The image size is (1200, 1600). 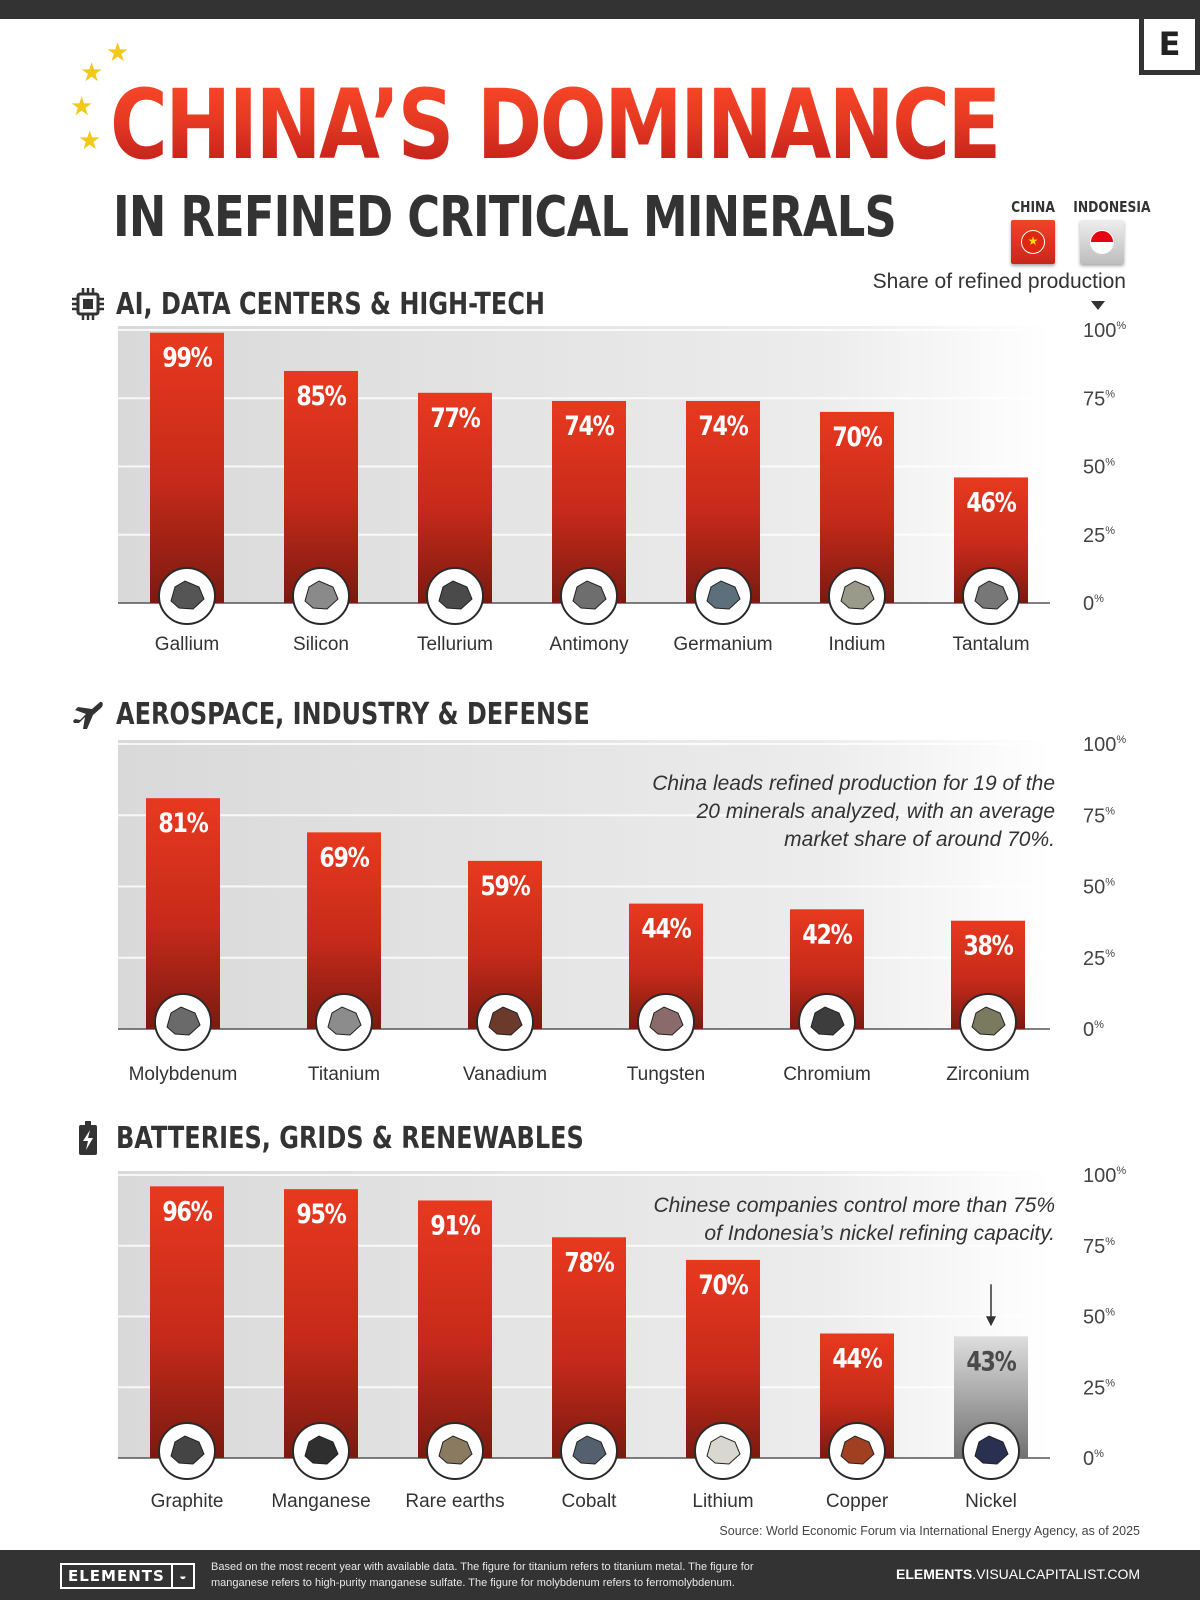 What do you see at coordinates (183, 1074) in the screenshot?
I see `x-category-label: Molybdenum` at bounding box center [183, 1074].